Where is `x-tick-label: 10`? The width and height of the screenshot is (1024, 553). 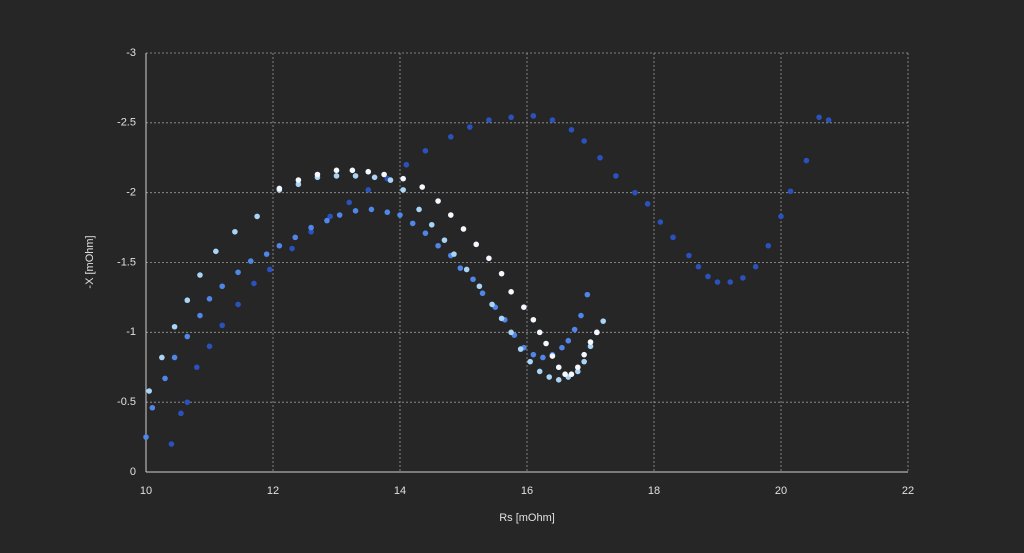 x-tick-label: 10 is located at coordinates (146, 491).